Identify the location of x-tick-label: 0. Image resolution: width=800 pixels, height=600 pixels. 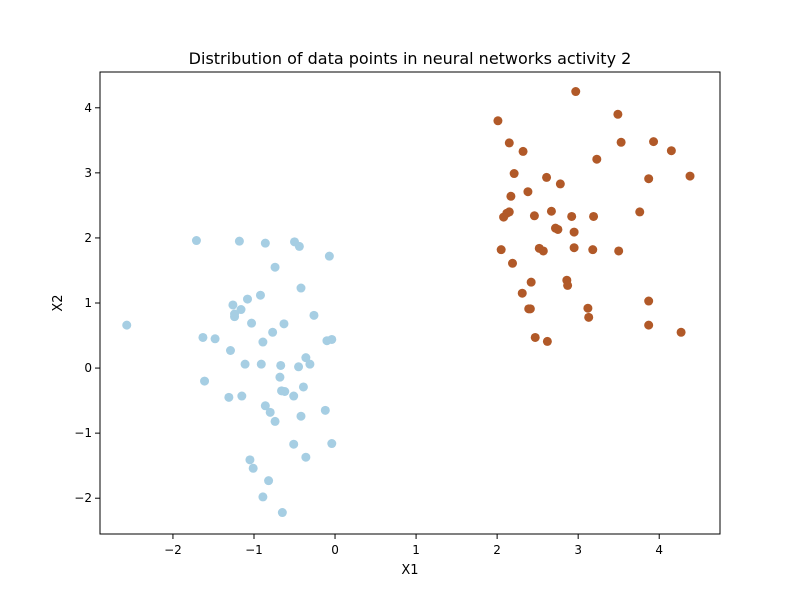
(335, 550).